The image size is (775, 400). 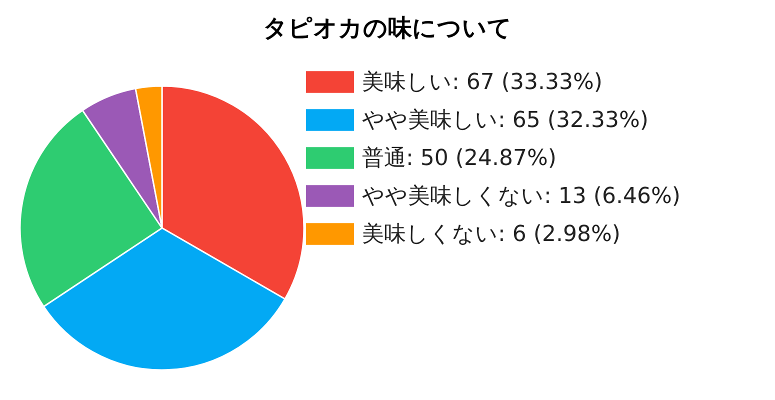 I want to click on chart-title: タピオカの味について, so click(x=387, y=28).